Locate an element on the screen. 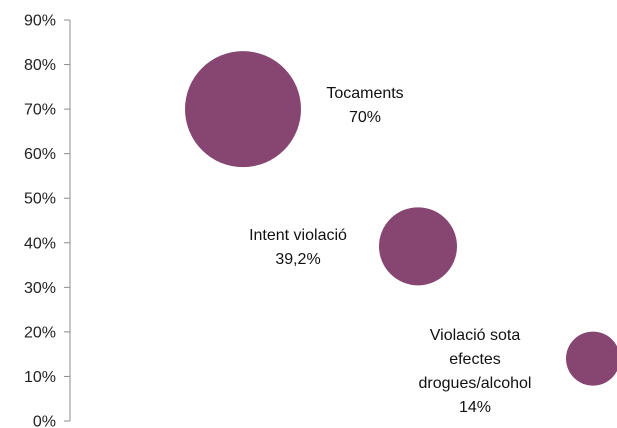 This screenshot has height=428, width=617. bubble-data-label: efectes is located at coordinates (475, 359).